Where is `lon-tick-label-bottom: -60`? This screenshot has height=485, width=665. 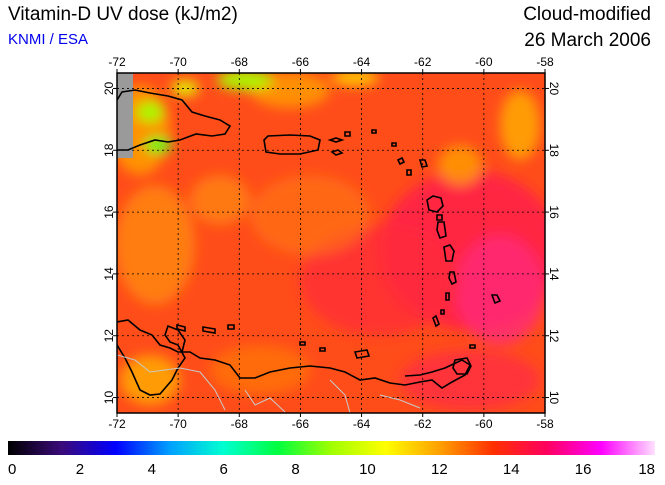
lon-tick-label-bottom: -60 is located at coordinates (484, 424).